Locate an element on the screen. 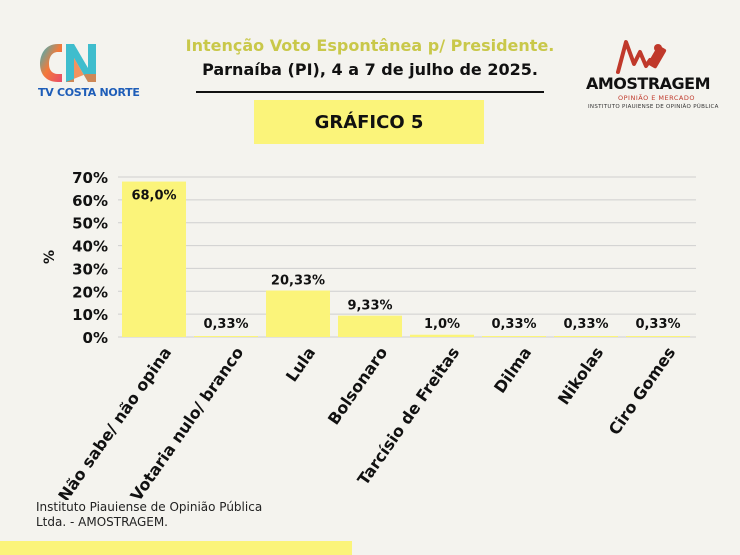  amostragem-logo is located at coordinates (641, 57).